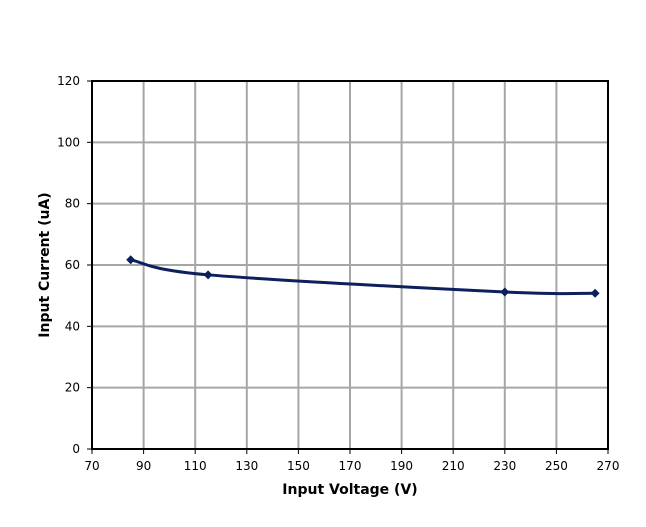  Describe the element at coordinates (45, 264) in the screenshot. I see `y-axis-title: Input Current (uA)` at that location.